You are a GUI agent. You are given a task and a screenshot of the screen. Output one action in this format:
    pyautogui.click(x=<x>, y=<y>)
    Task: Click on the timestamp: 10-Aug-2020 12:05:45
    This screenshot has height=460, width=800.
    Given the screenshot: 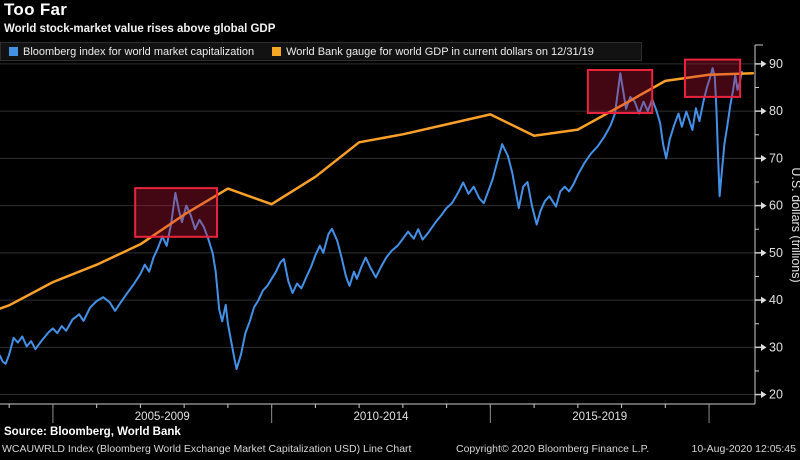 What is the action you would take?
    pyautogui.click(x=743, y=449)
    